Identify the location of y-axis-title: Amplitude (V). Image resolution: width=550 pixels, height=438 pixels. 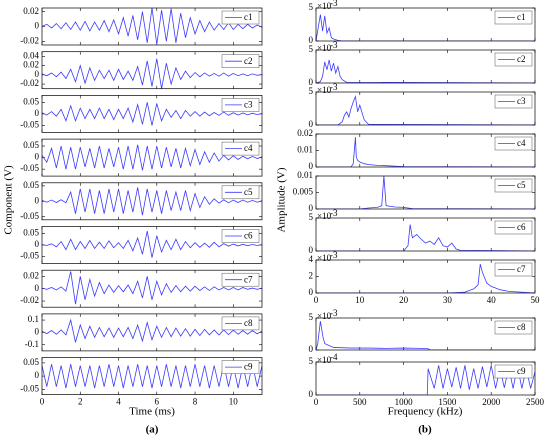
(282, 199).